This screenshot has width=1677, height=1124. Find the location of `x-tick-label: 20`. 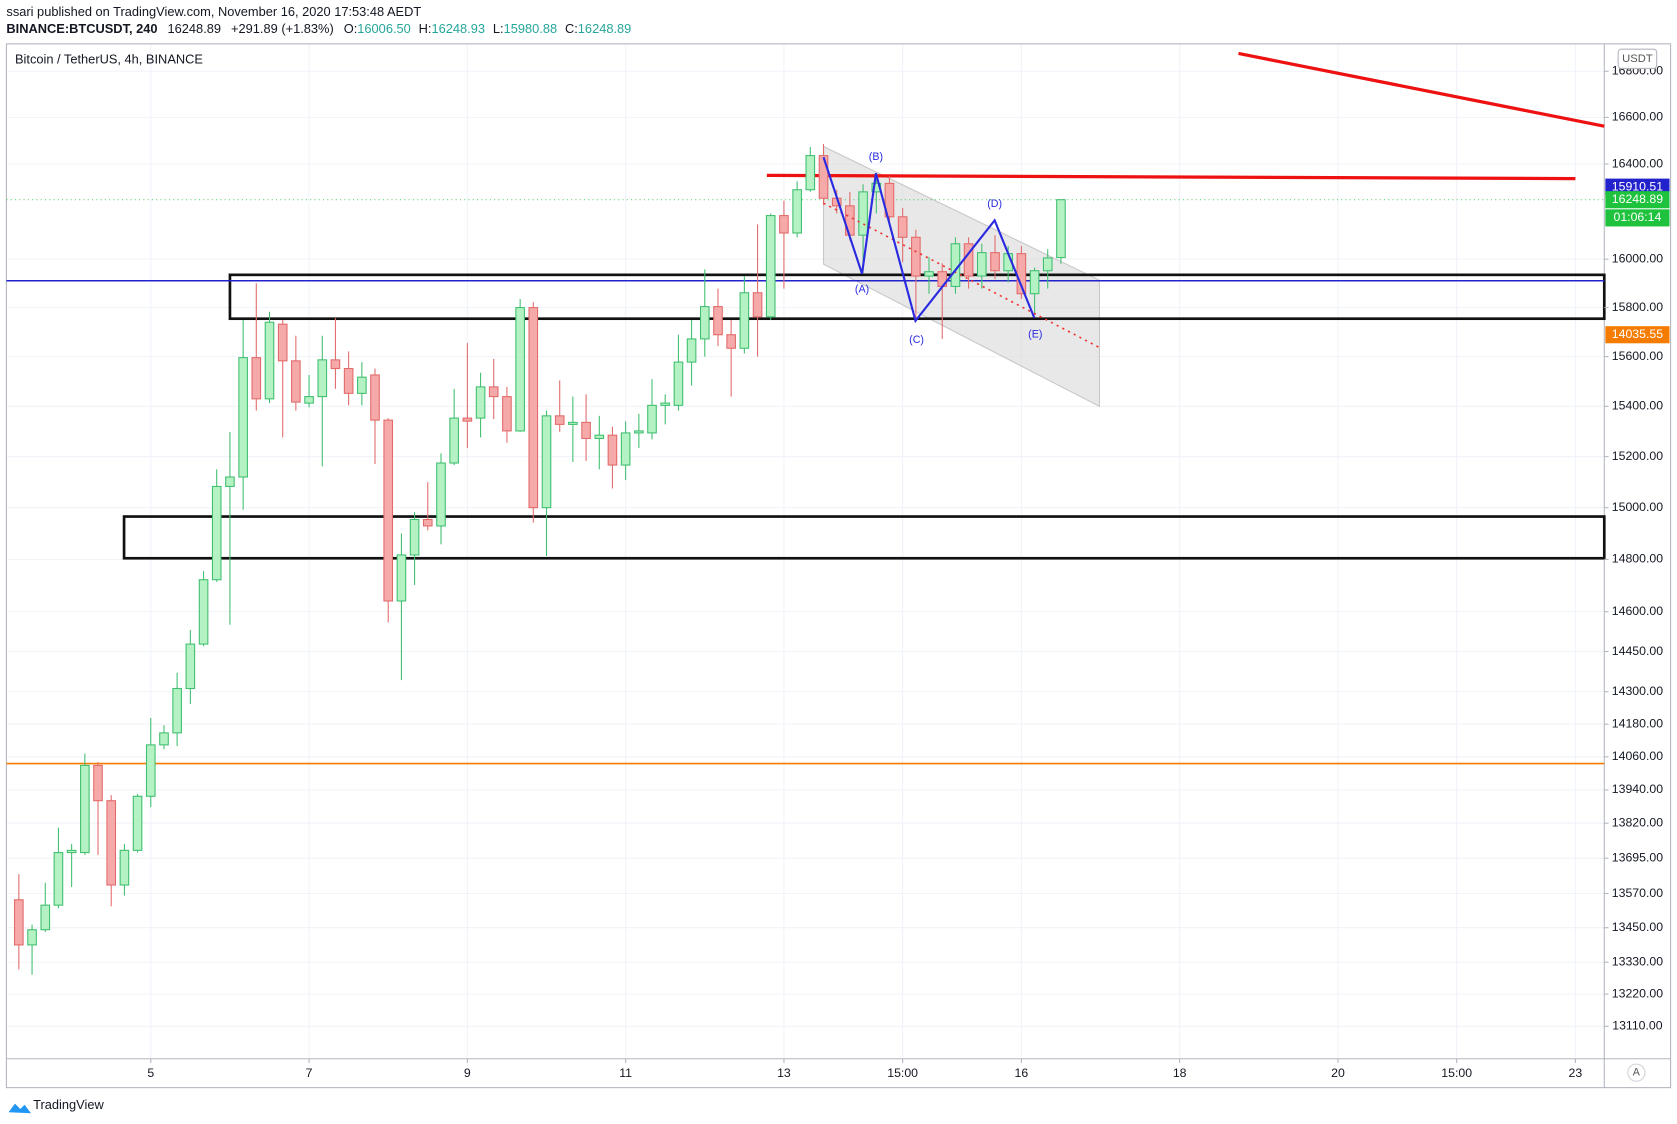

x-tick-label: 20 is located at coordinates (1338, 1073).